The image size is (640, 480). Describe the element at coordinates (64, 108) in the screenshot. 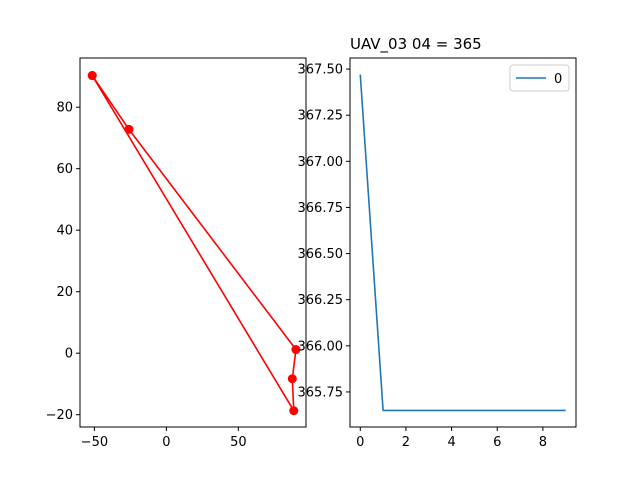

I see `left-y-tick-label-5: 80` at that location.